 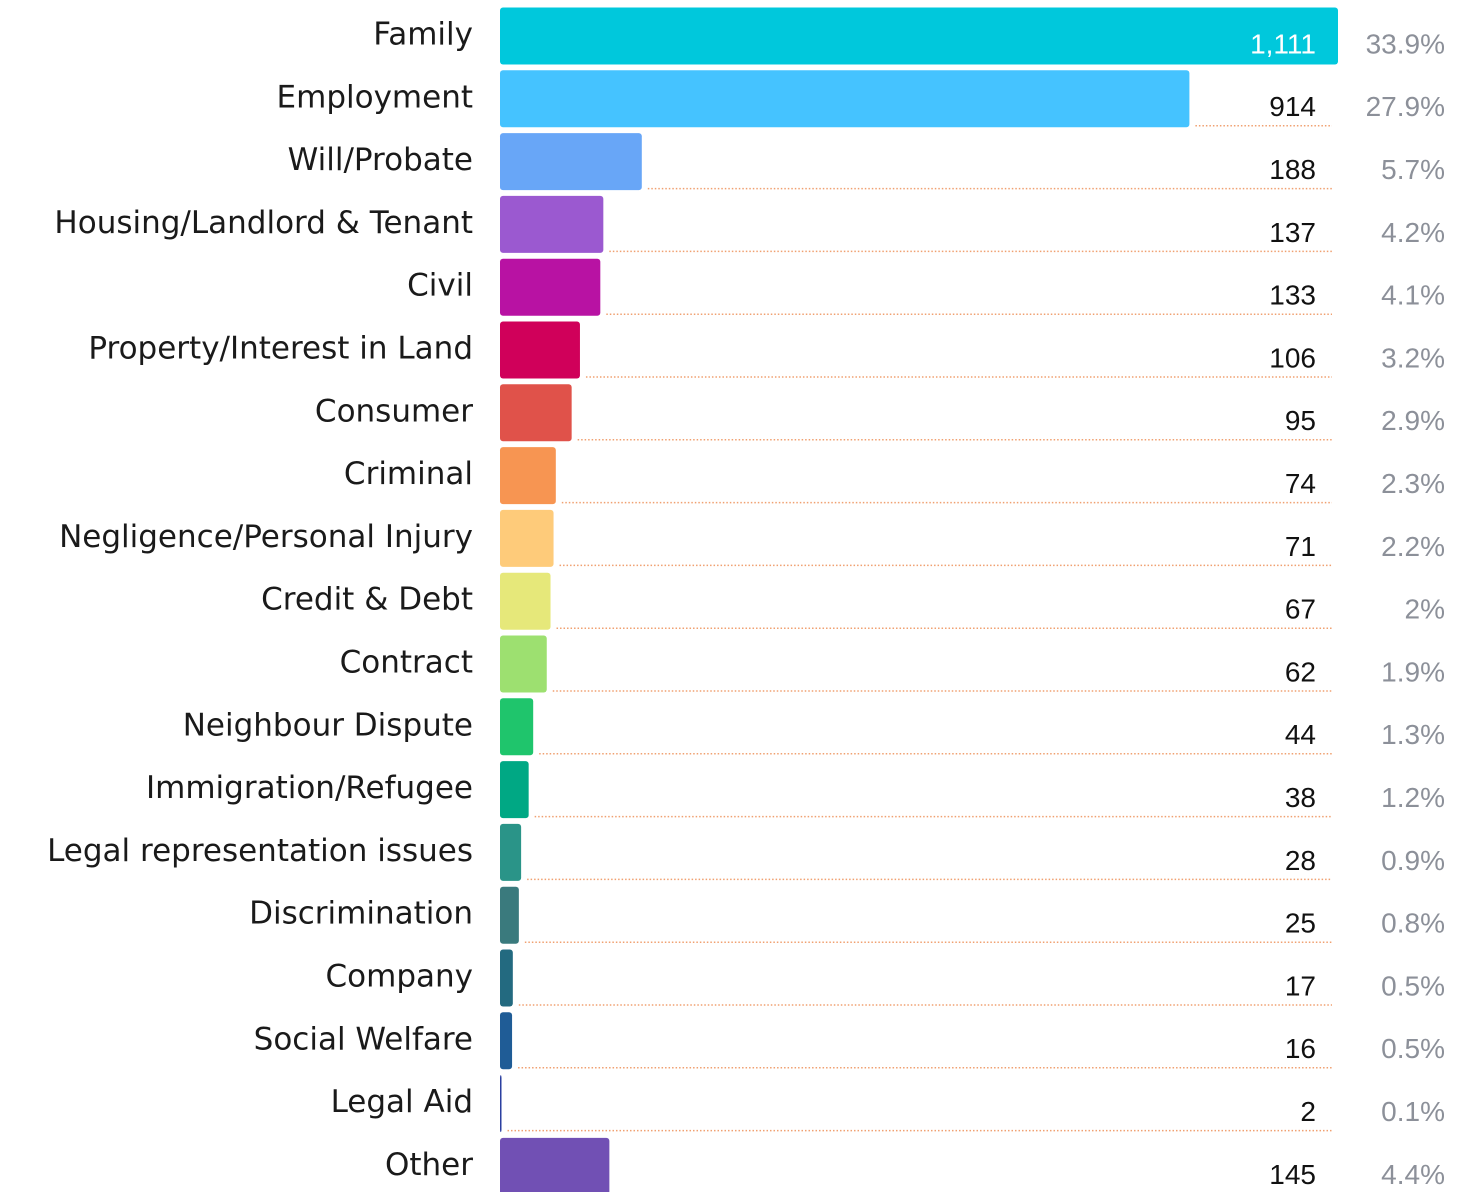 What do you see at coordinates (309, 788) in the screenshot?
I see `category-label: Immigration/Refugee` at bounding box center [309, 788].